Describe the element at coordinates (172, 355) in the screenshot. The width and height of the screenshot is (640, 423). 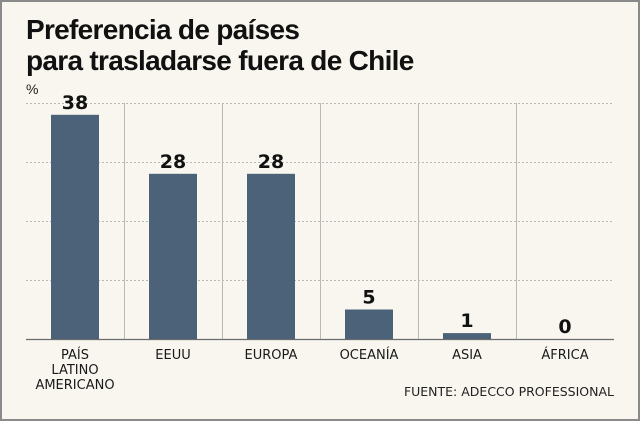
I see `x-tick-label: EEUU` at that location.